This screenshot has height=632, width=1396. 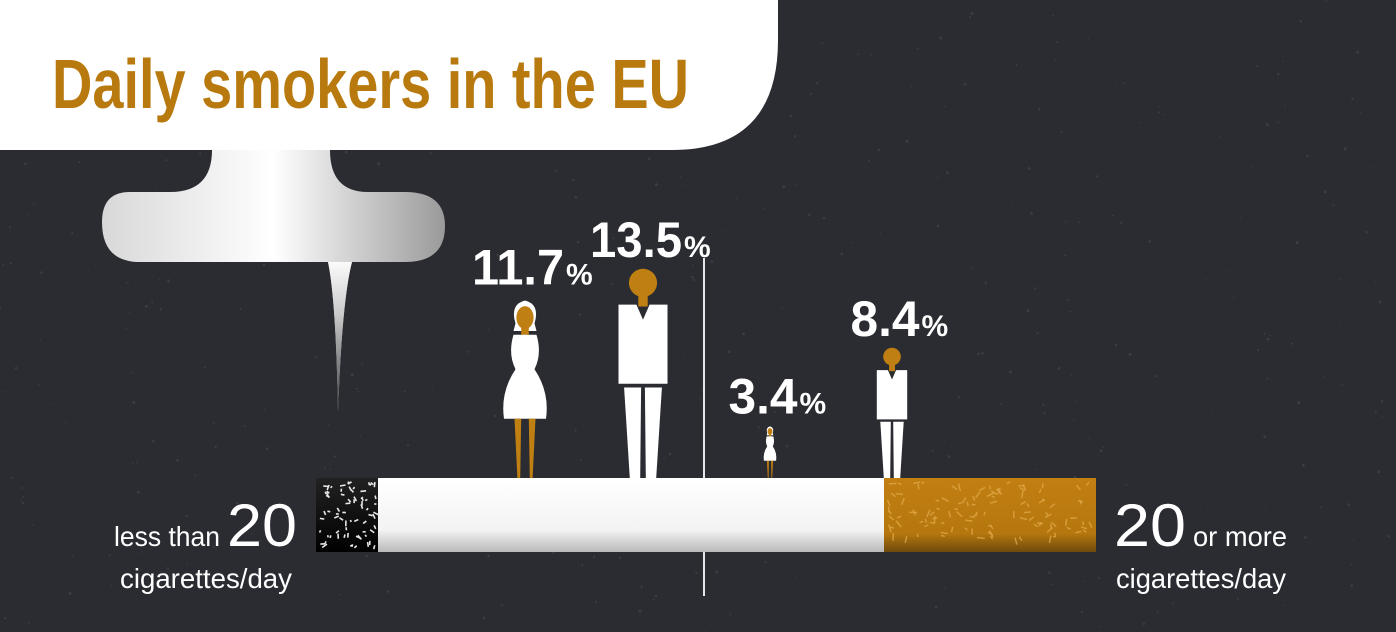 I want to click on chart-title: Daily smokers in the EU, so click(x=370, y=84).